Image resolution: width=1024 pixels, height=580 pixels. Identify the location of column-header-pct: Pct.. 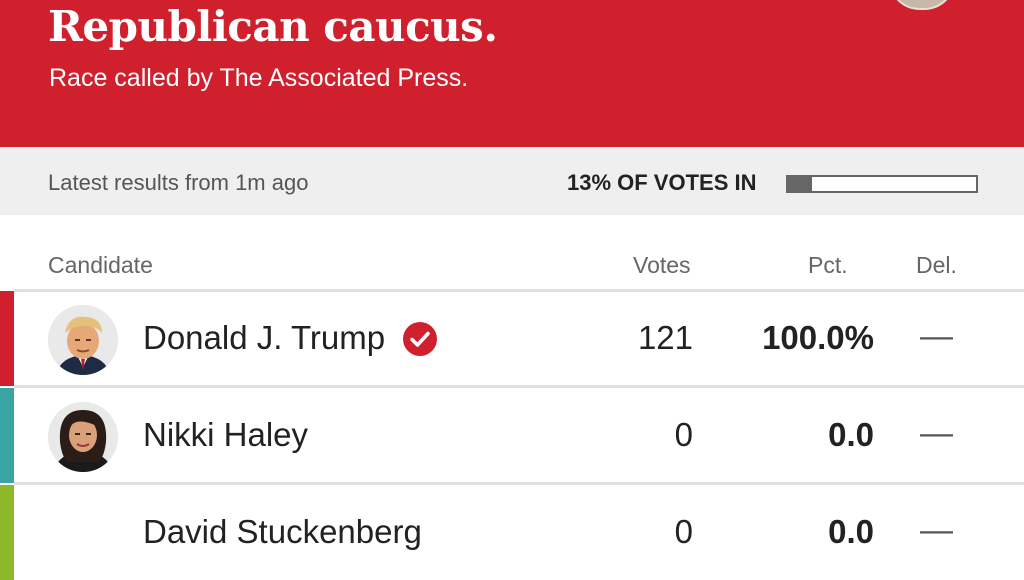
(828, 265).